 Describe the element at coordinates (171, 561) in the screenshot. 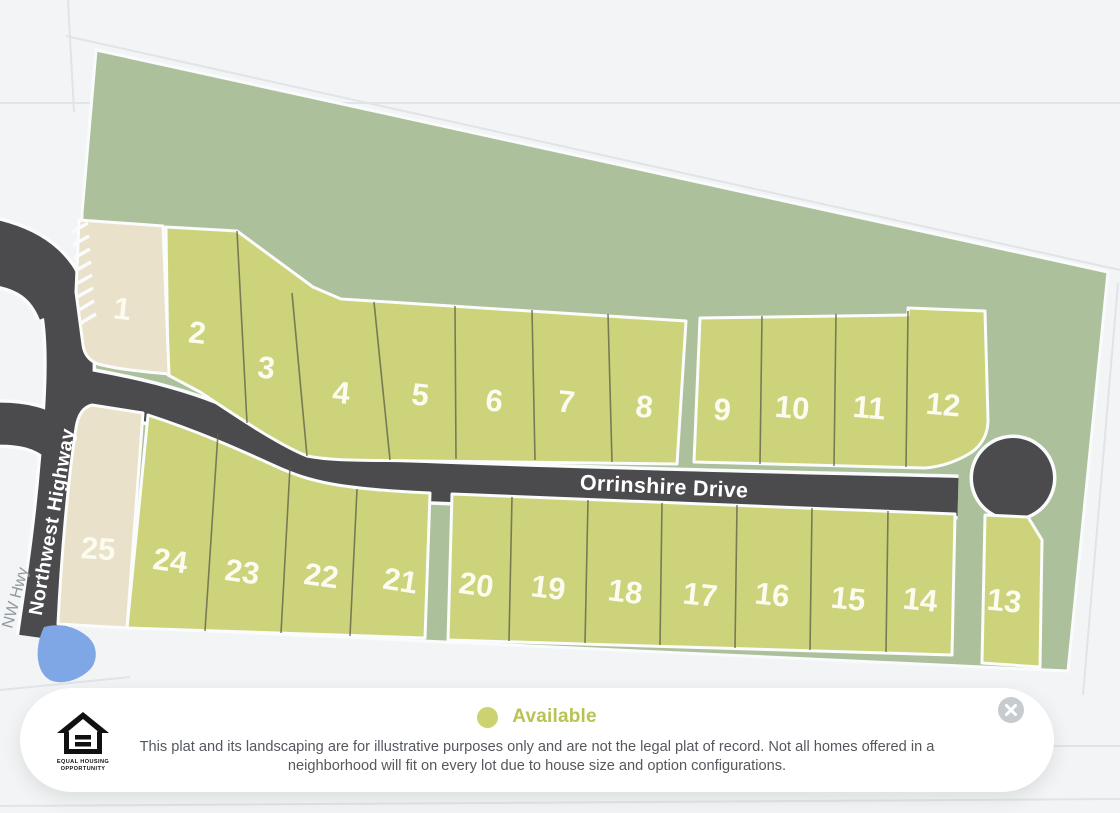

I see `lot-24-label: 24` at that location.